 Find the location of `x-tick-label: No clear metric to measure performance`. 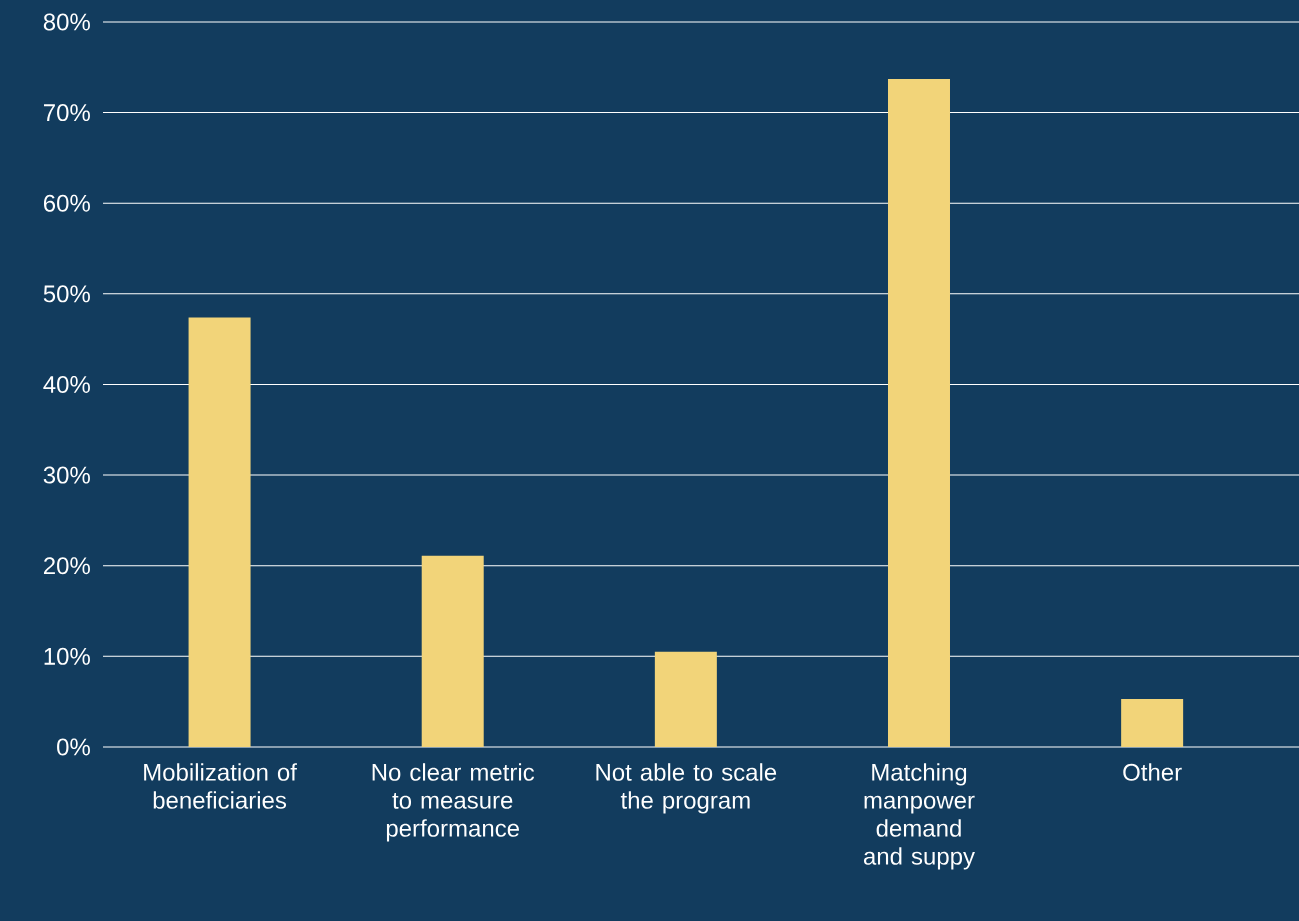

x-tick-label: No clear metric to measure performance is located at coordinates (453, 802).